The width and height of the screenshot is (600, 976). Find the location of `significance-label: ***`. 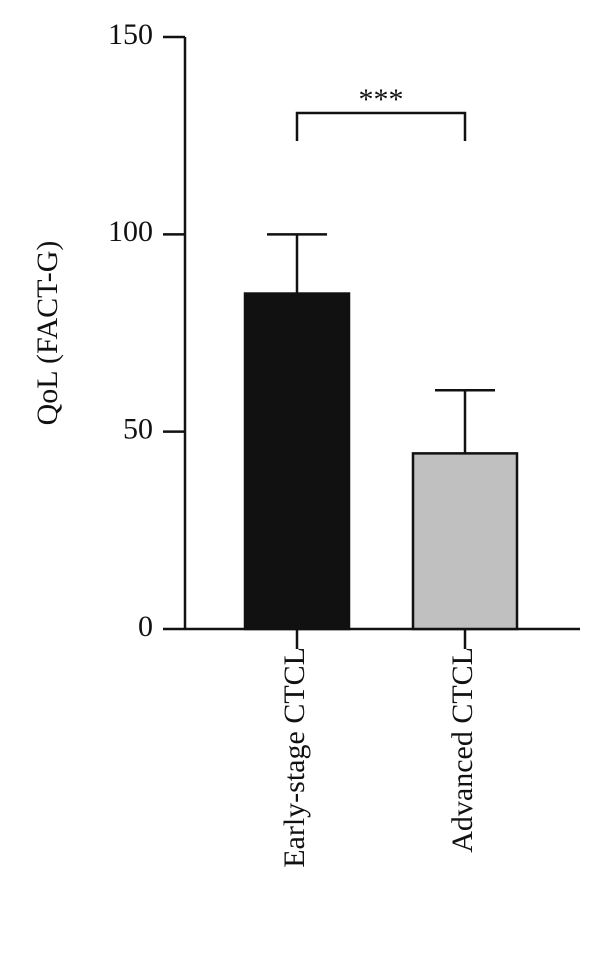

significance-label: *** is located at coordinates (381, 99).